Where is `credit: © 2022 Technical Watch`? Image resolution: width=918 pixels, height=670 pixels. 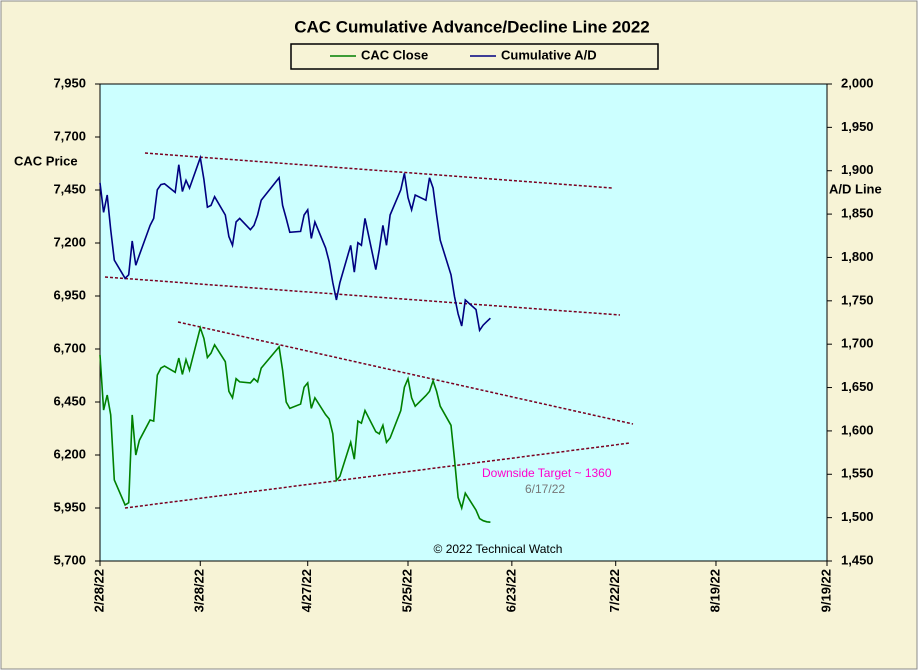 credit: © 2022 Technical Watch is located at coordinates (498, 549).